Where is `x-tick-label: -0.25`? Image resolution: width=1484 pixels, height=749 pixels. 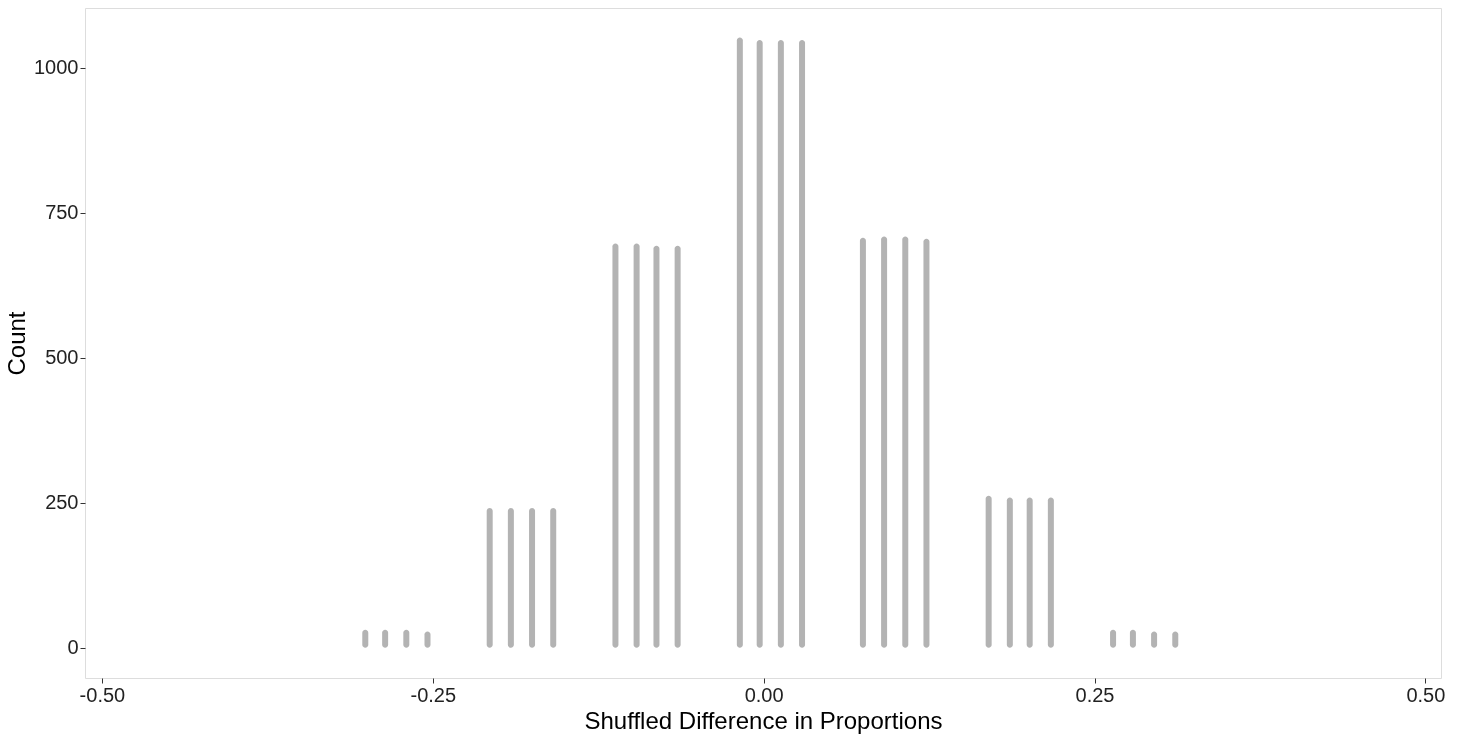
x-tick-label: -0.25 is located at coordinates (433, 694).